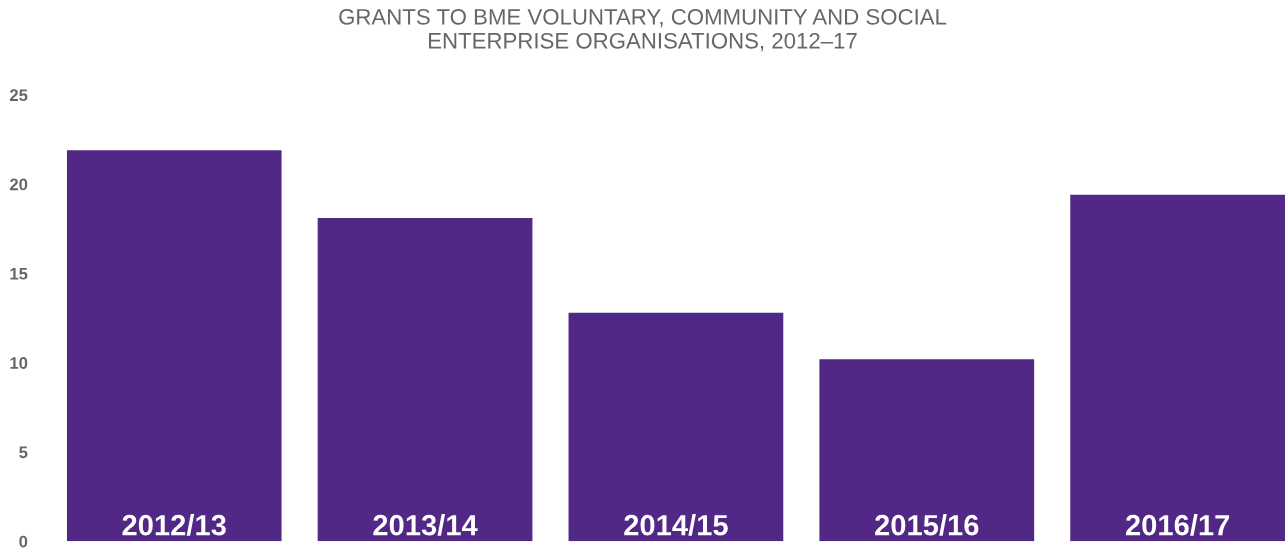  I want to click on x-tick-label: 2012/13, so click(174, 525).